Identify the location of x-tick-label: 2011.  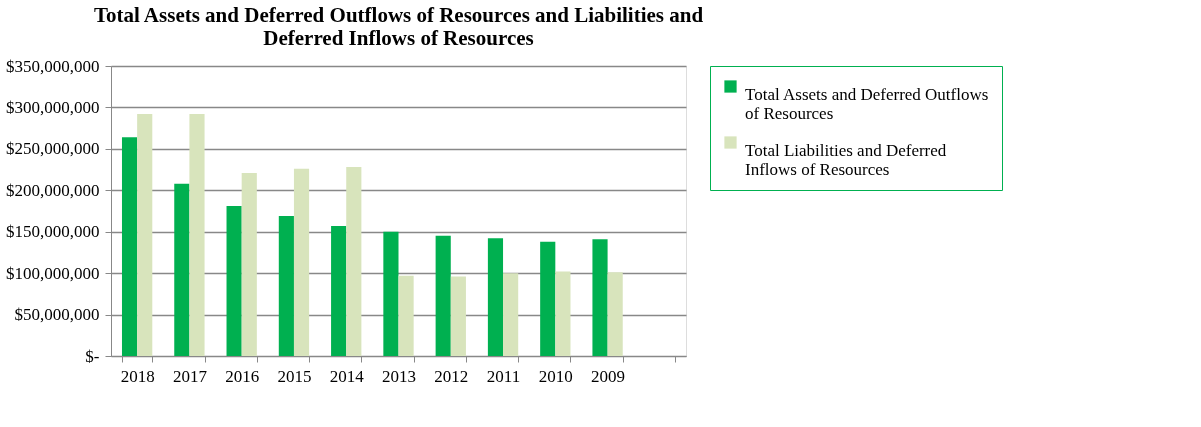
(503, 376).